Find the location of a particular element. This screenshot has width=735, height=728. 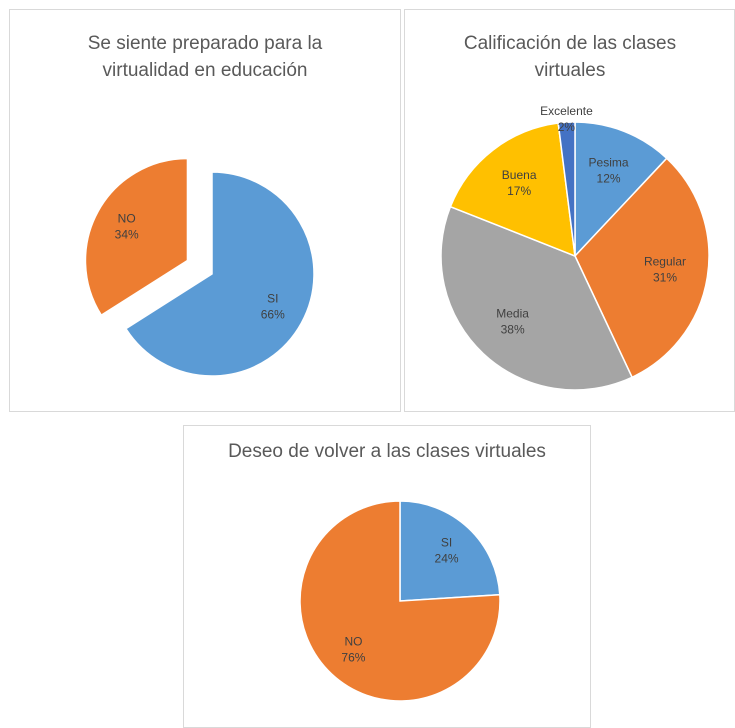

slice-category-label: Excelente is located at coordinates (566, 111).